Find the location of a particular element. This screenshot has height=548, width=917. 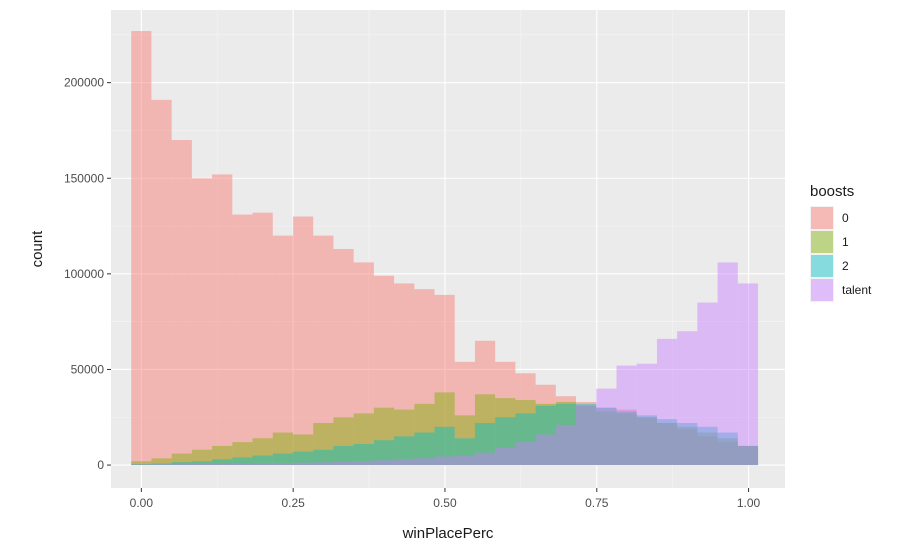

x-tick-label: 0.75 is located at coordinates (597, 503).